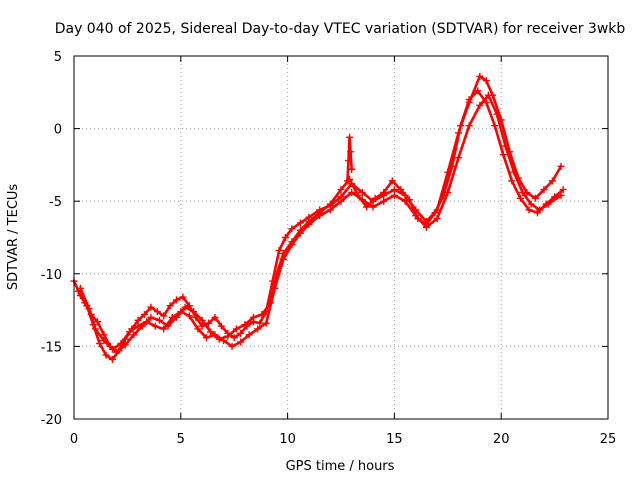 Image resolution: width=640 pixels, height=480 pixels. What do you see at coordinates (13, 237) in the screenshot?
I see `y-axis-label: SDTVAR / TECUs` at bounding box center [13, 237].